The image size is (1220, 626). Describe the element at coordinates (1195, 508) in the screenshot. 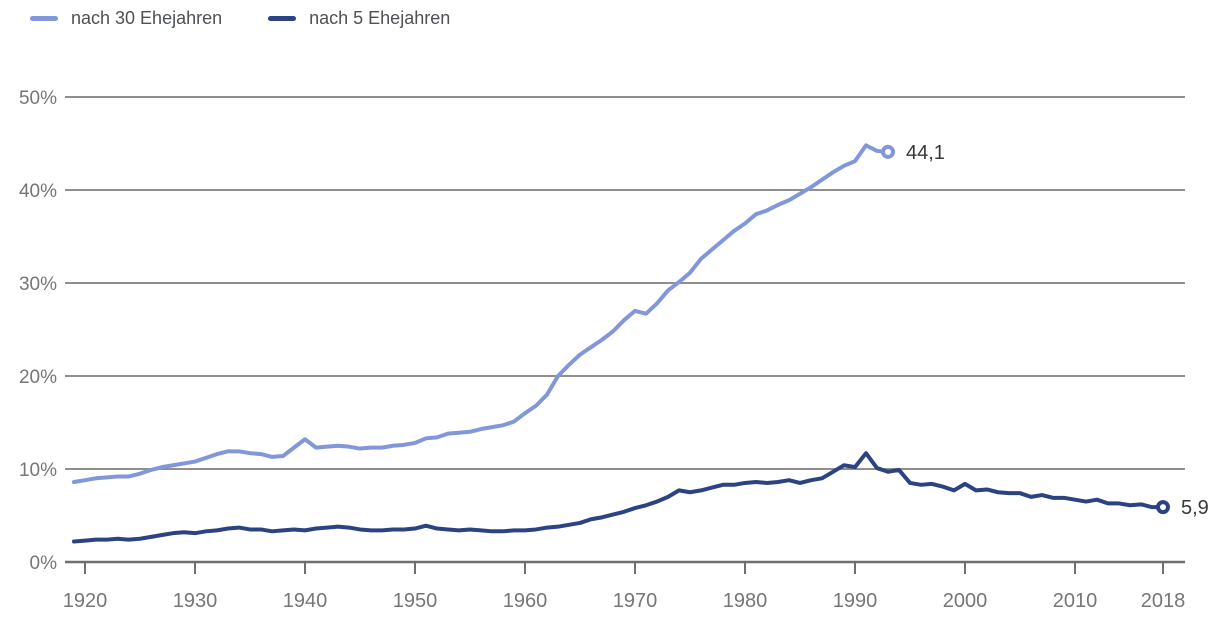

I see `series-end-value-label: 5,9` at that location.